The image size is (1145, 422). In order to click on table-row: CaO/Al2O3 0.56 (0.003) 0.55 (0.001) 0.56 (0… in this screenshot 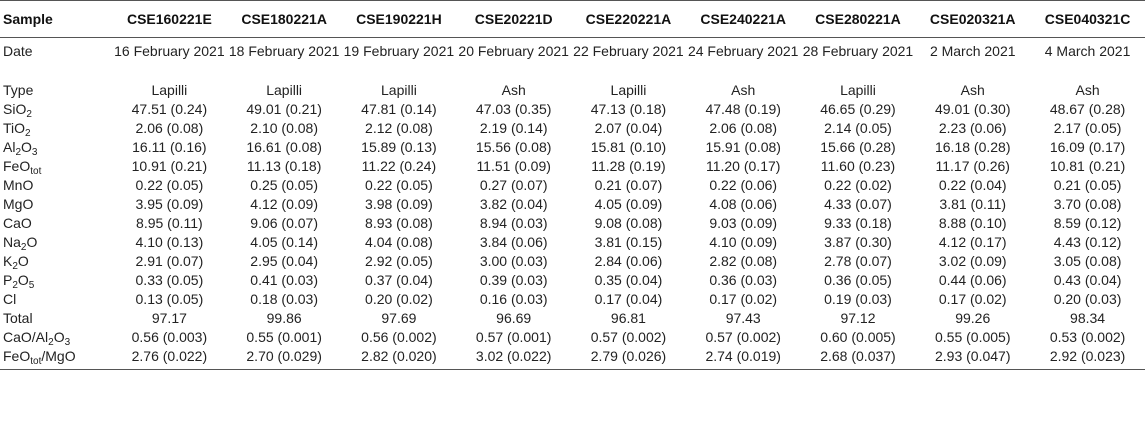, I will do `click(572, 338)`.